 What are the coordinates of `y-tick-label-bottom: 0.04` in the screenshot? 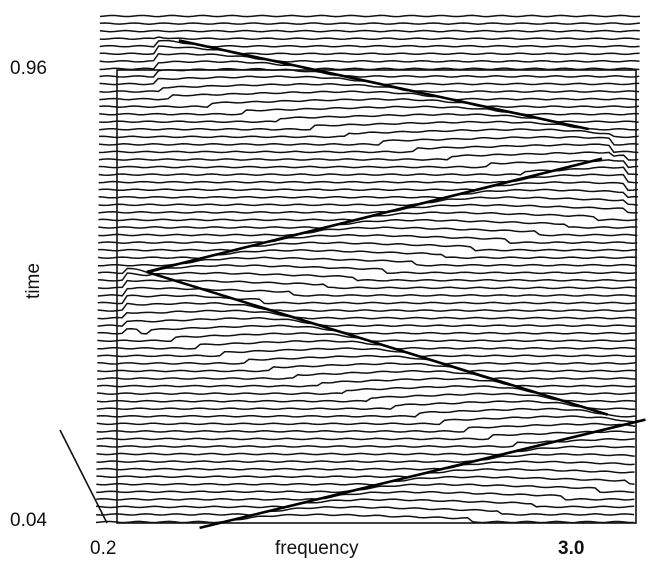 It's located at (28, 520).